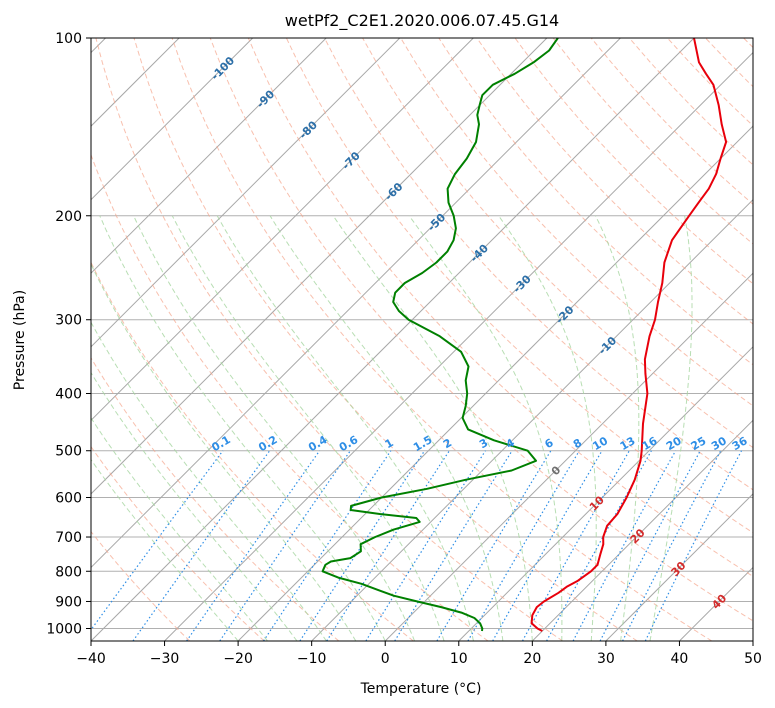 The image size is (775, 708). Describe the element at coordinates (68, 538) in the screenshot. I see `y-tick-label: 700` at that location.